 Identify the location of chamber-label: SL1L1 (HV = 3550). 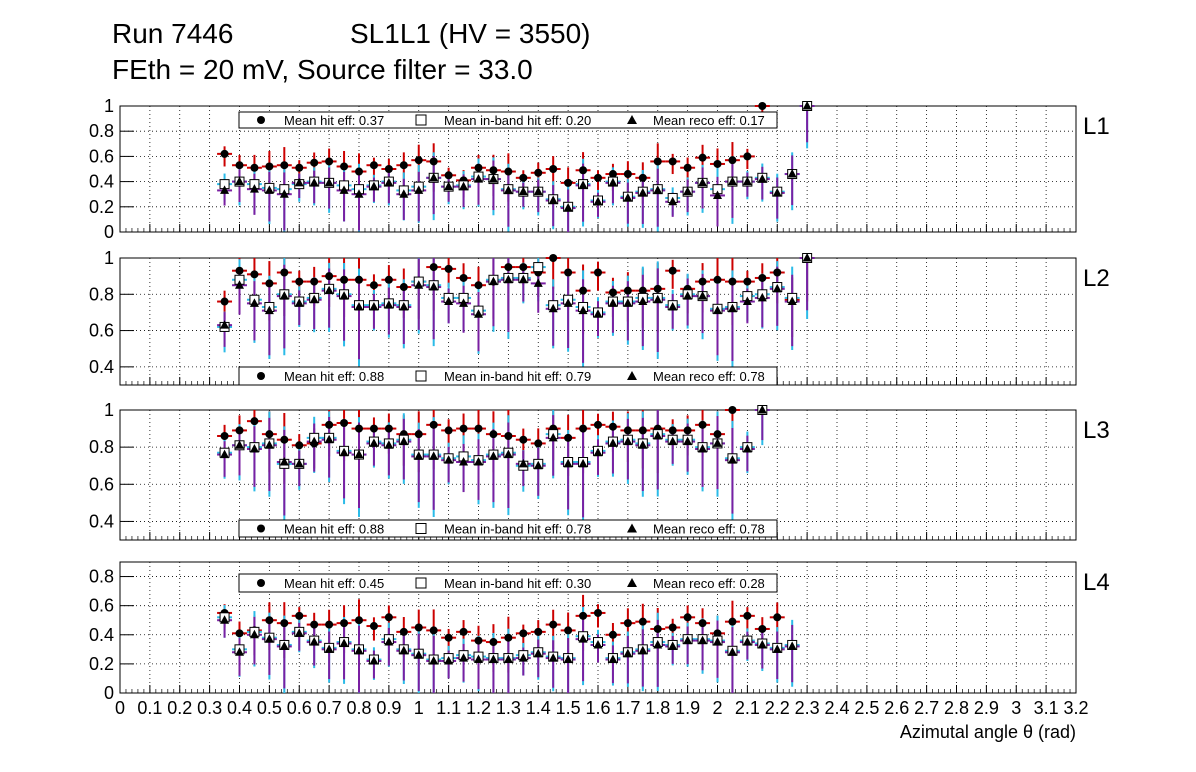
(470, 33).